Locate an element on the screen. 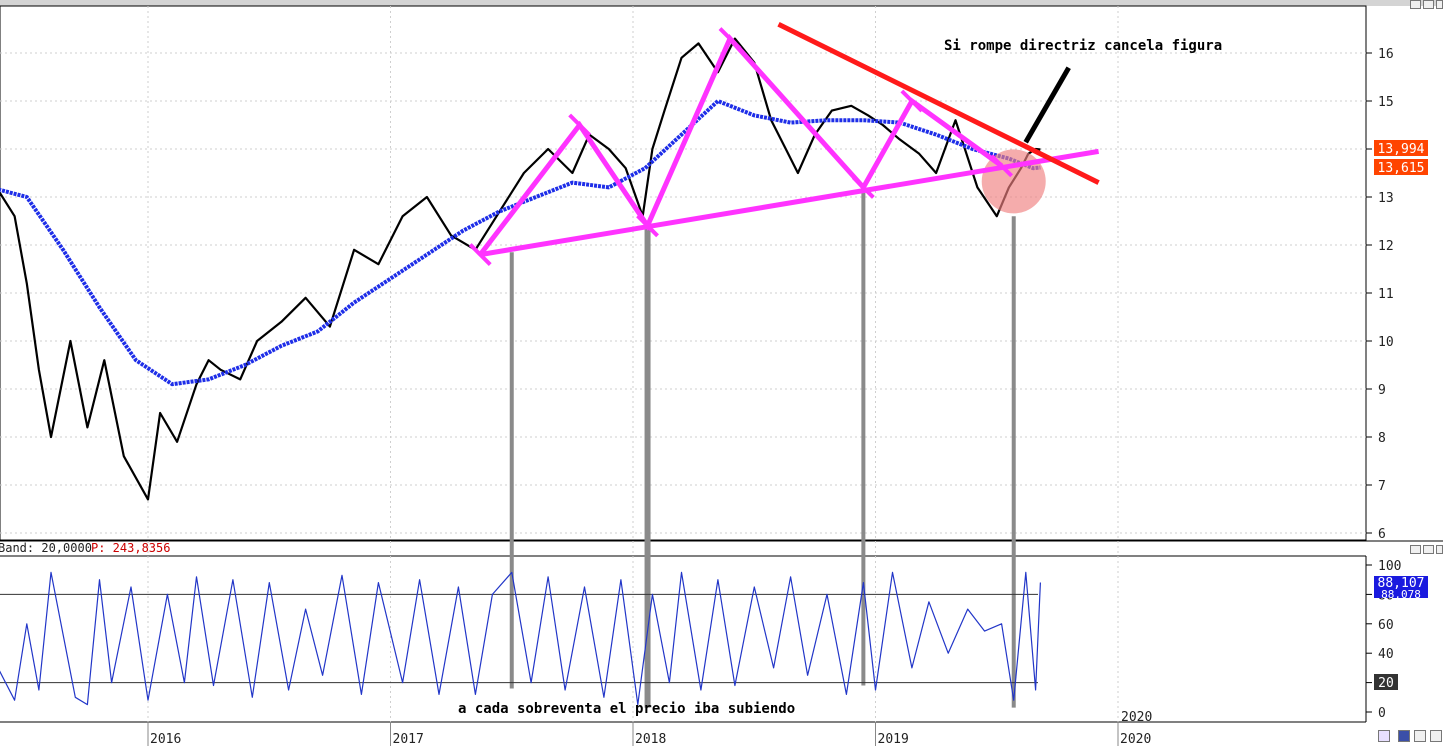 The image size is (1443, 748). pattern-lines is located at coordinates (784, 144).